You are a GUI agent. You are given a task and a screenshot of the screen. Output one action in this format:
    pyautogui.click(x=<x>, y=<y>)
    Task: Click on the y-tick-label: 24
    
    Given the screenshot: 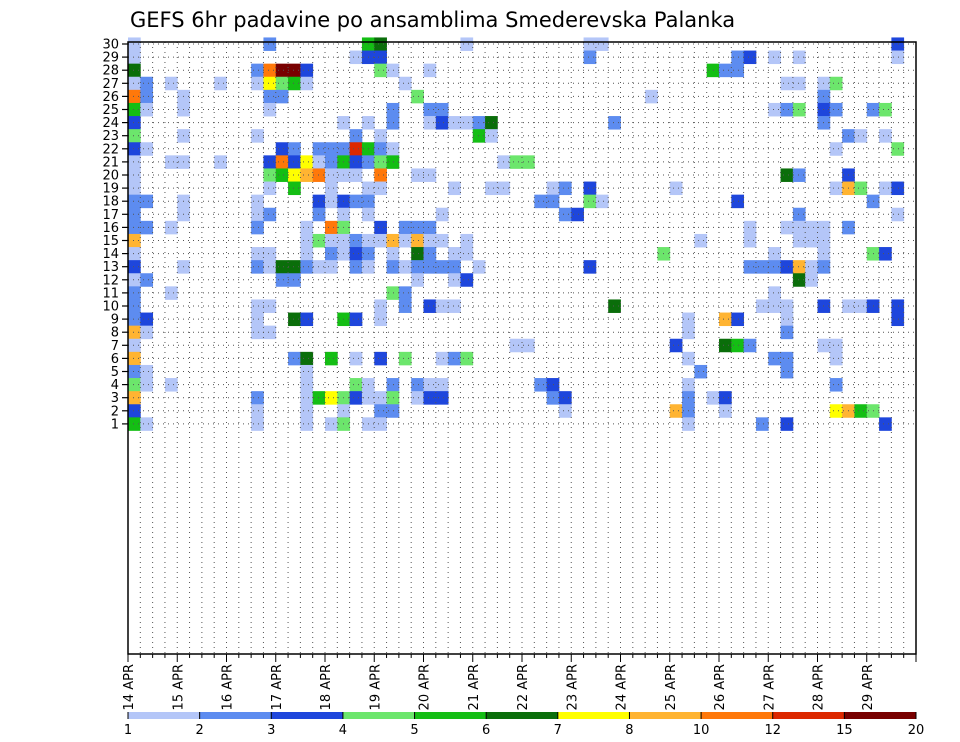 What is the action you would take?
    pyautogui.click(x=110, y=123)
    